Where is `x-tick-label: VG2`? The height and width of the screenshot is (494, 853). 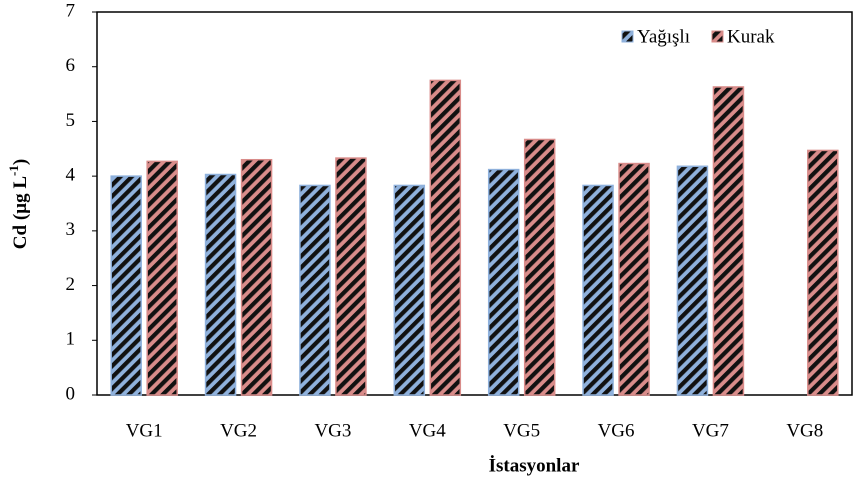 x-tick-label: VG2 is located at coordinates (238, 430).